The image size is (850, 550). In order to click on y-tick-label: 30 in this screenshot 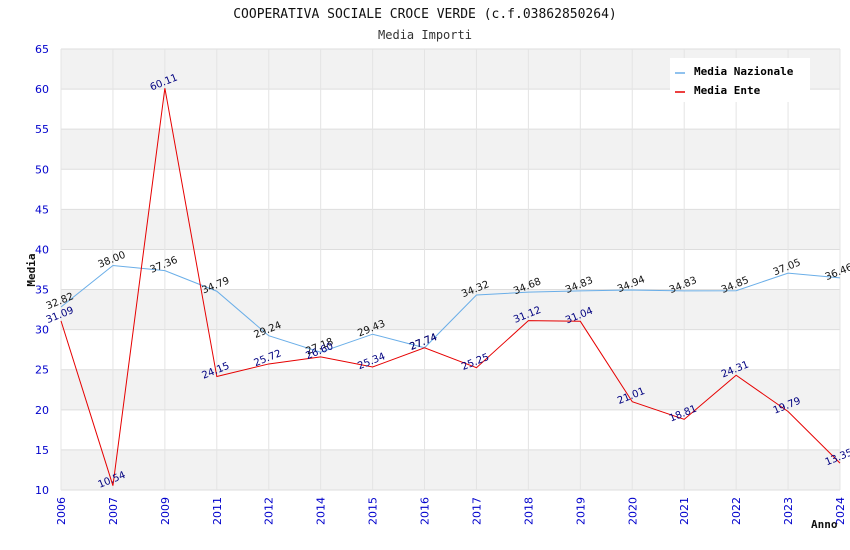, I will do `click(42, 330)`.